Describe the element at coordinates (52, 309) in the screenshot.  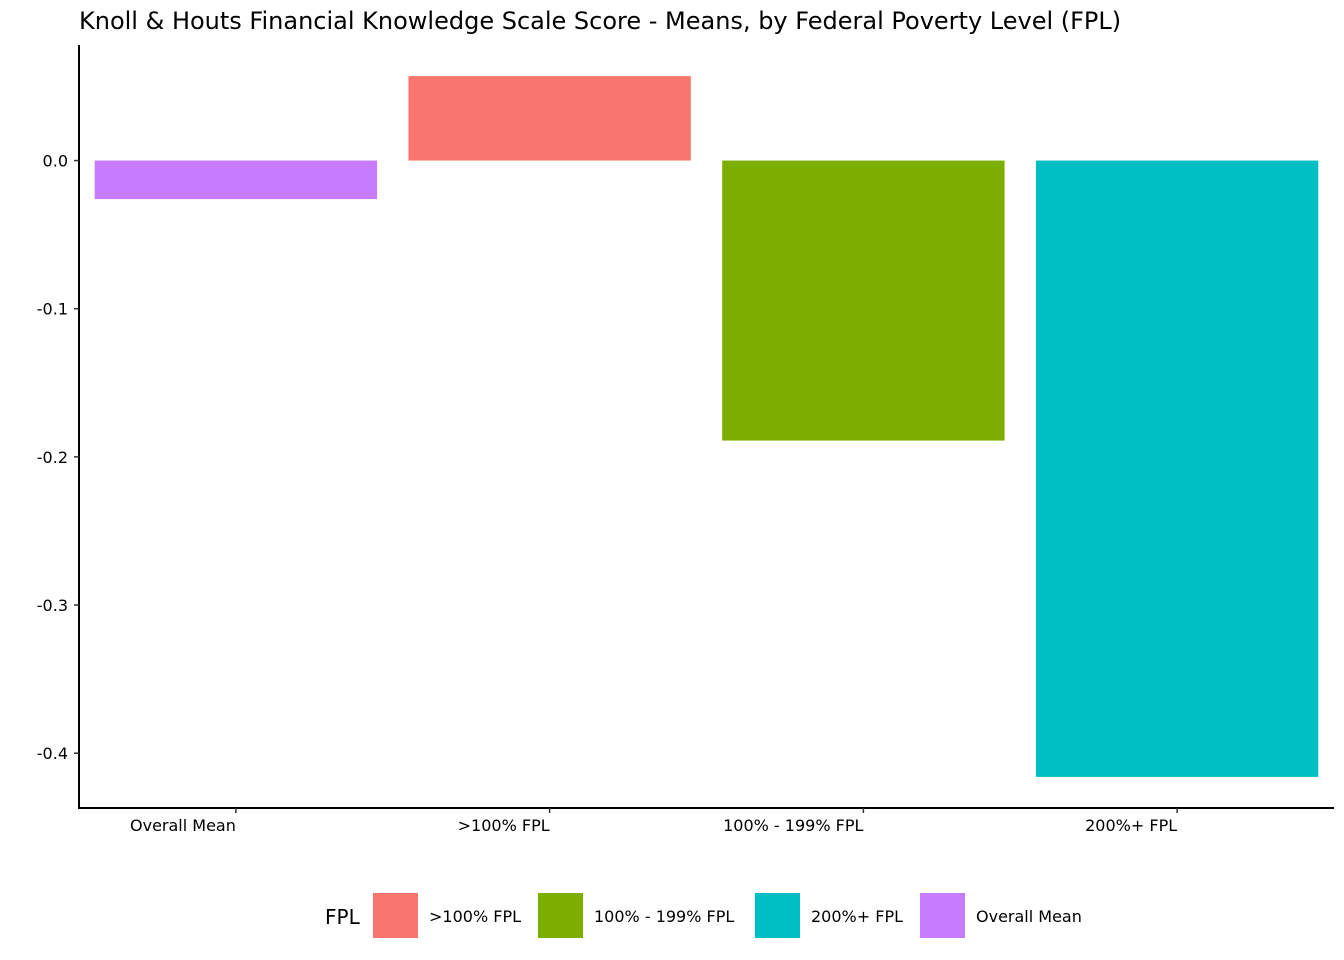
I see `y-tick-label: -0.1` at that location.